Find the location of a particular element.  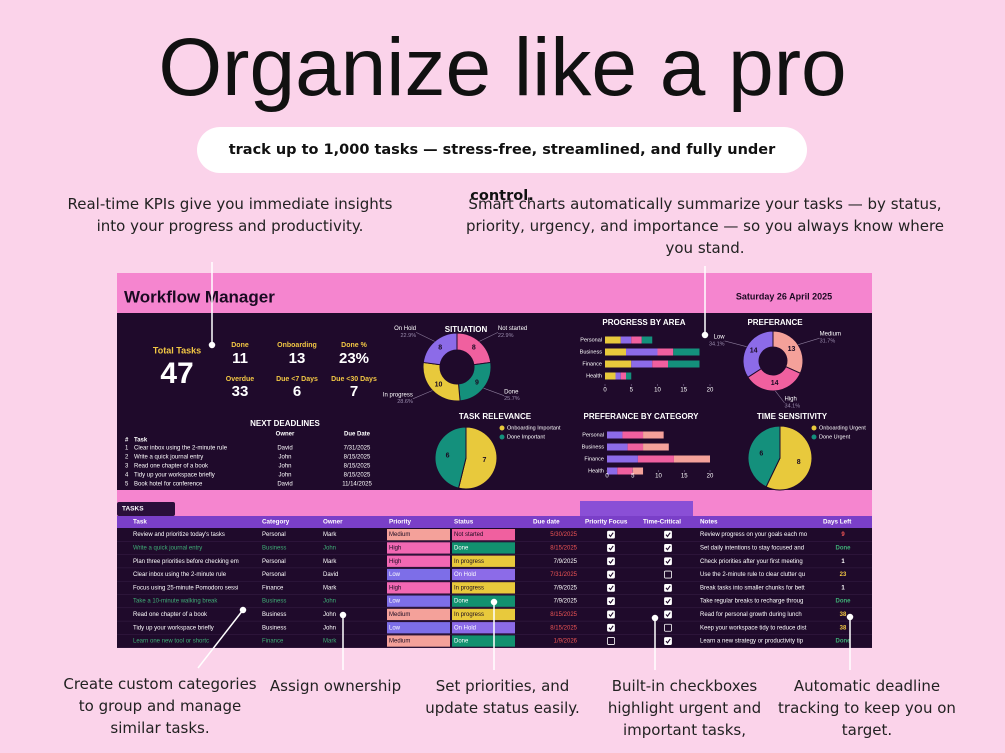

notes-cell: Learn a new strategy or productivity tip is located at coordinates (752, 642).